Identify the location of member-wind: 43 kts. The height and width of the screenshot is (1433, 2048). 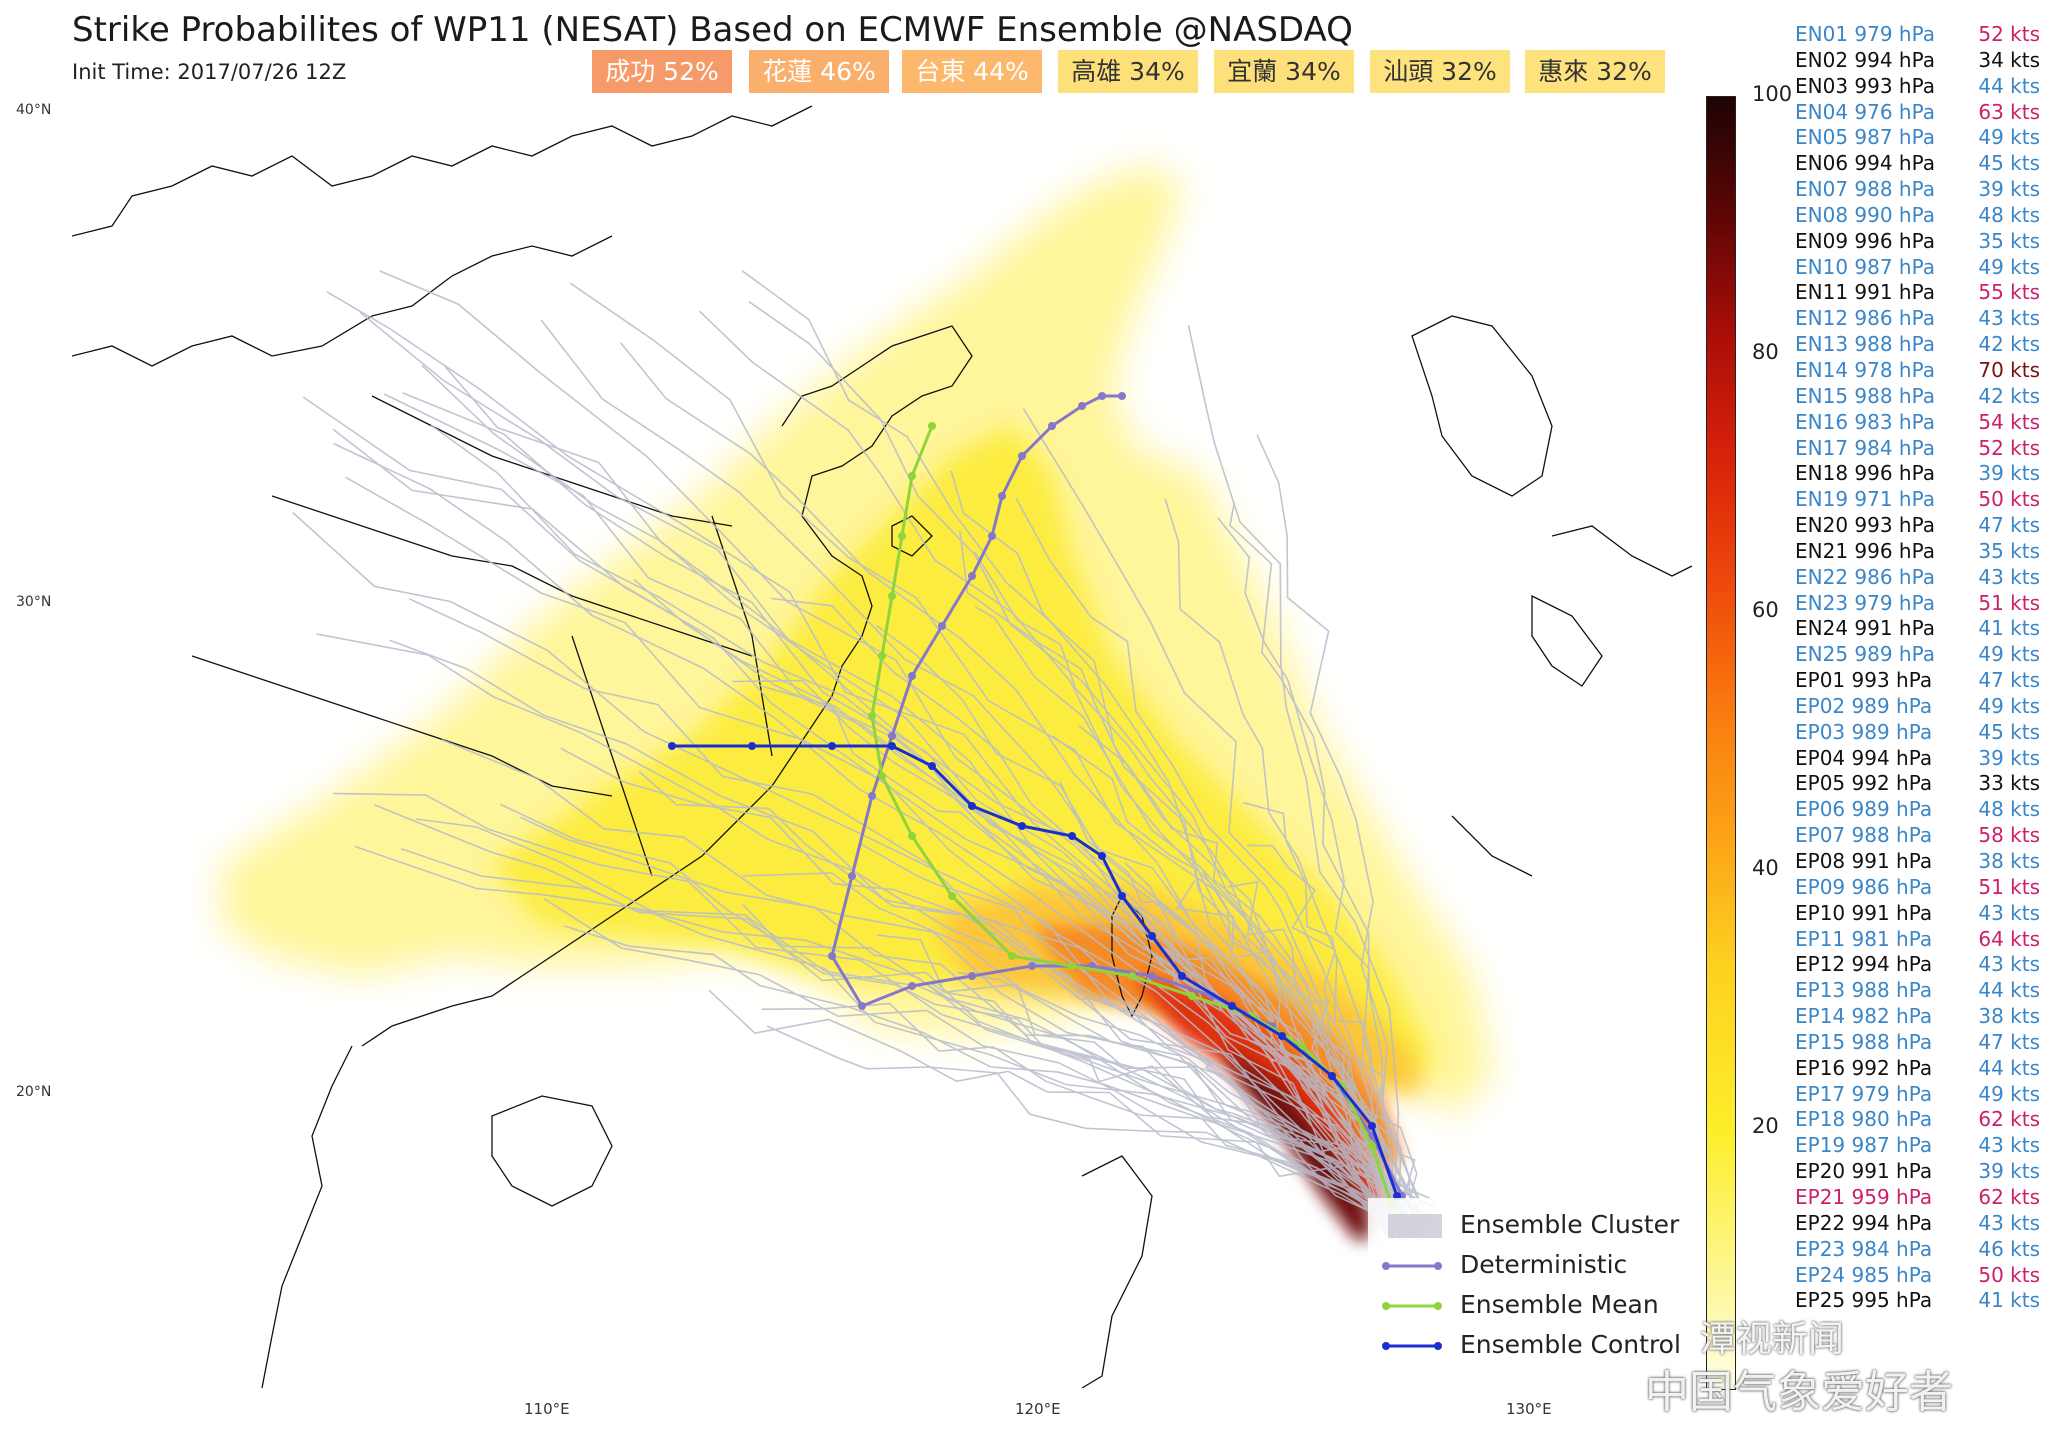
(2009, 1145).